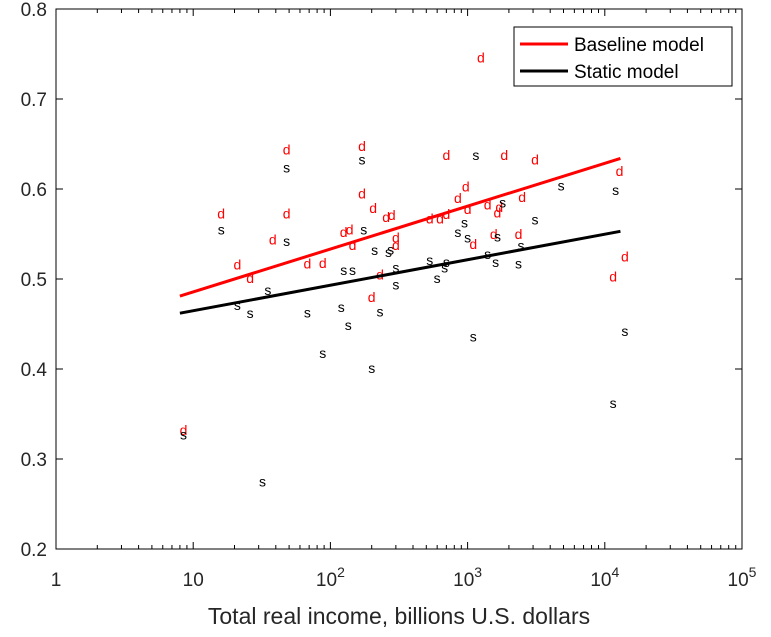 The height and width of the screenshot is (637, 771). I want to click on x-tick-label: 10⁴, so click(604, 577).